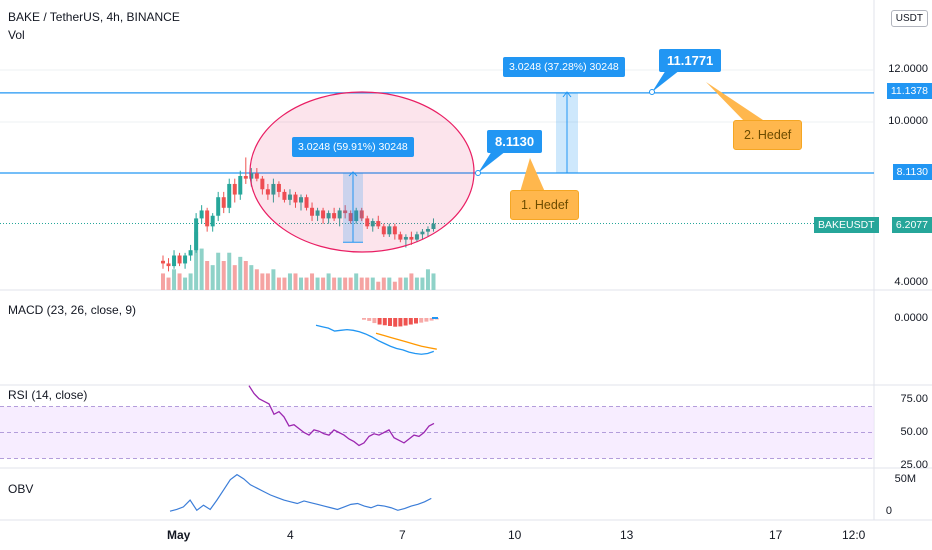  I want to click on x-tick-7: 7, so click(402, 535).